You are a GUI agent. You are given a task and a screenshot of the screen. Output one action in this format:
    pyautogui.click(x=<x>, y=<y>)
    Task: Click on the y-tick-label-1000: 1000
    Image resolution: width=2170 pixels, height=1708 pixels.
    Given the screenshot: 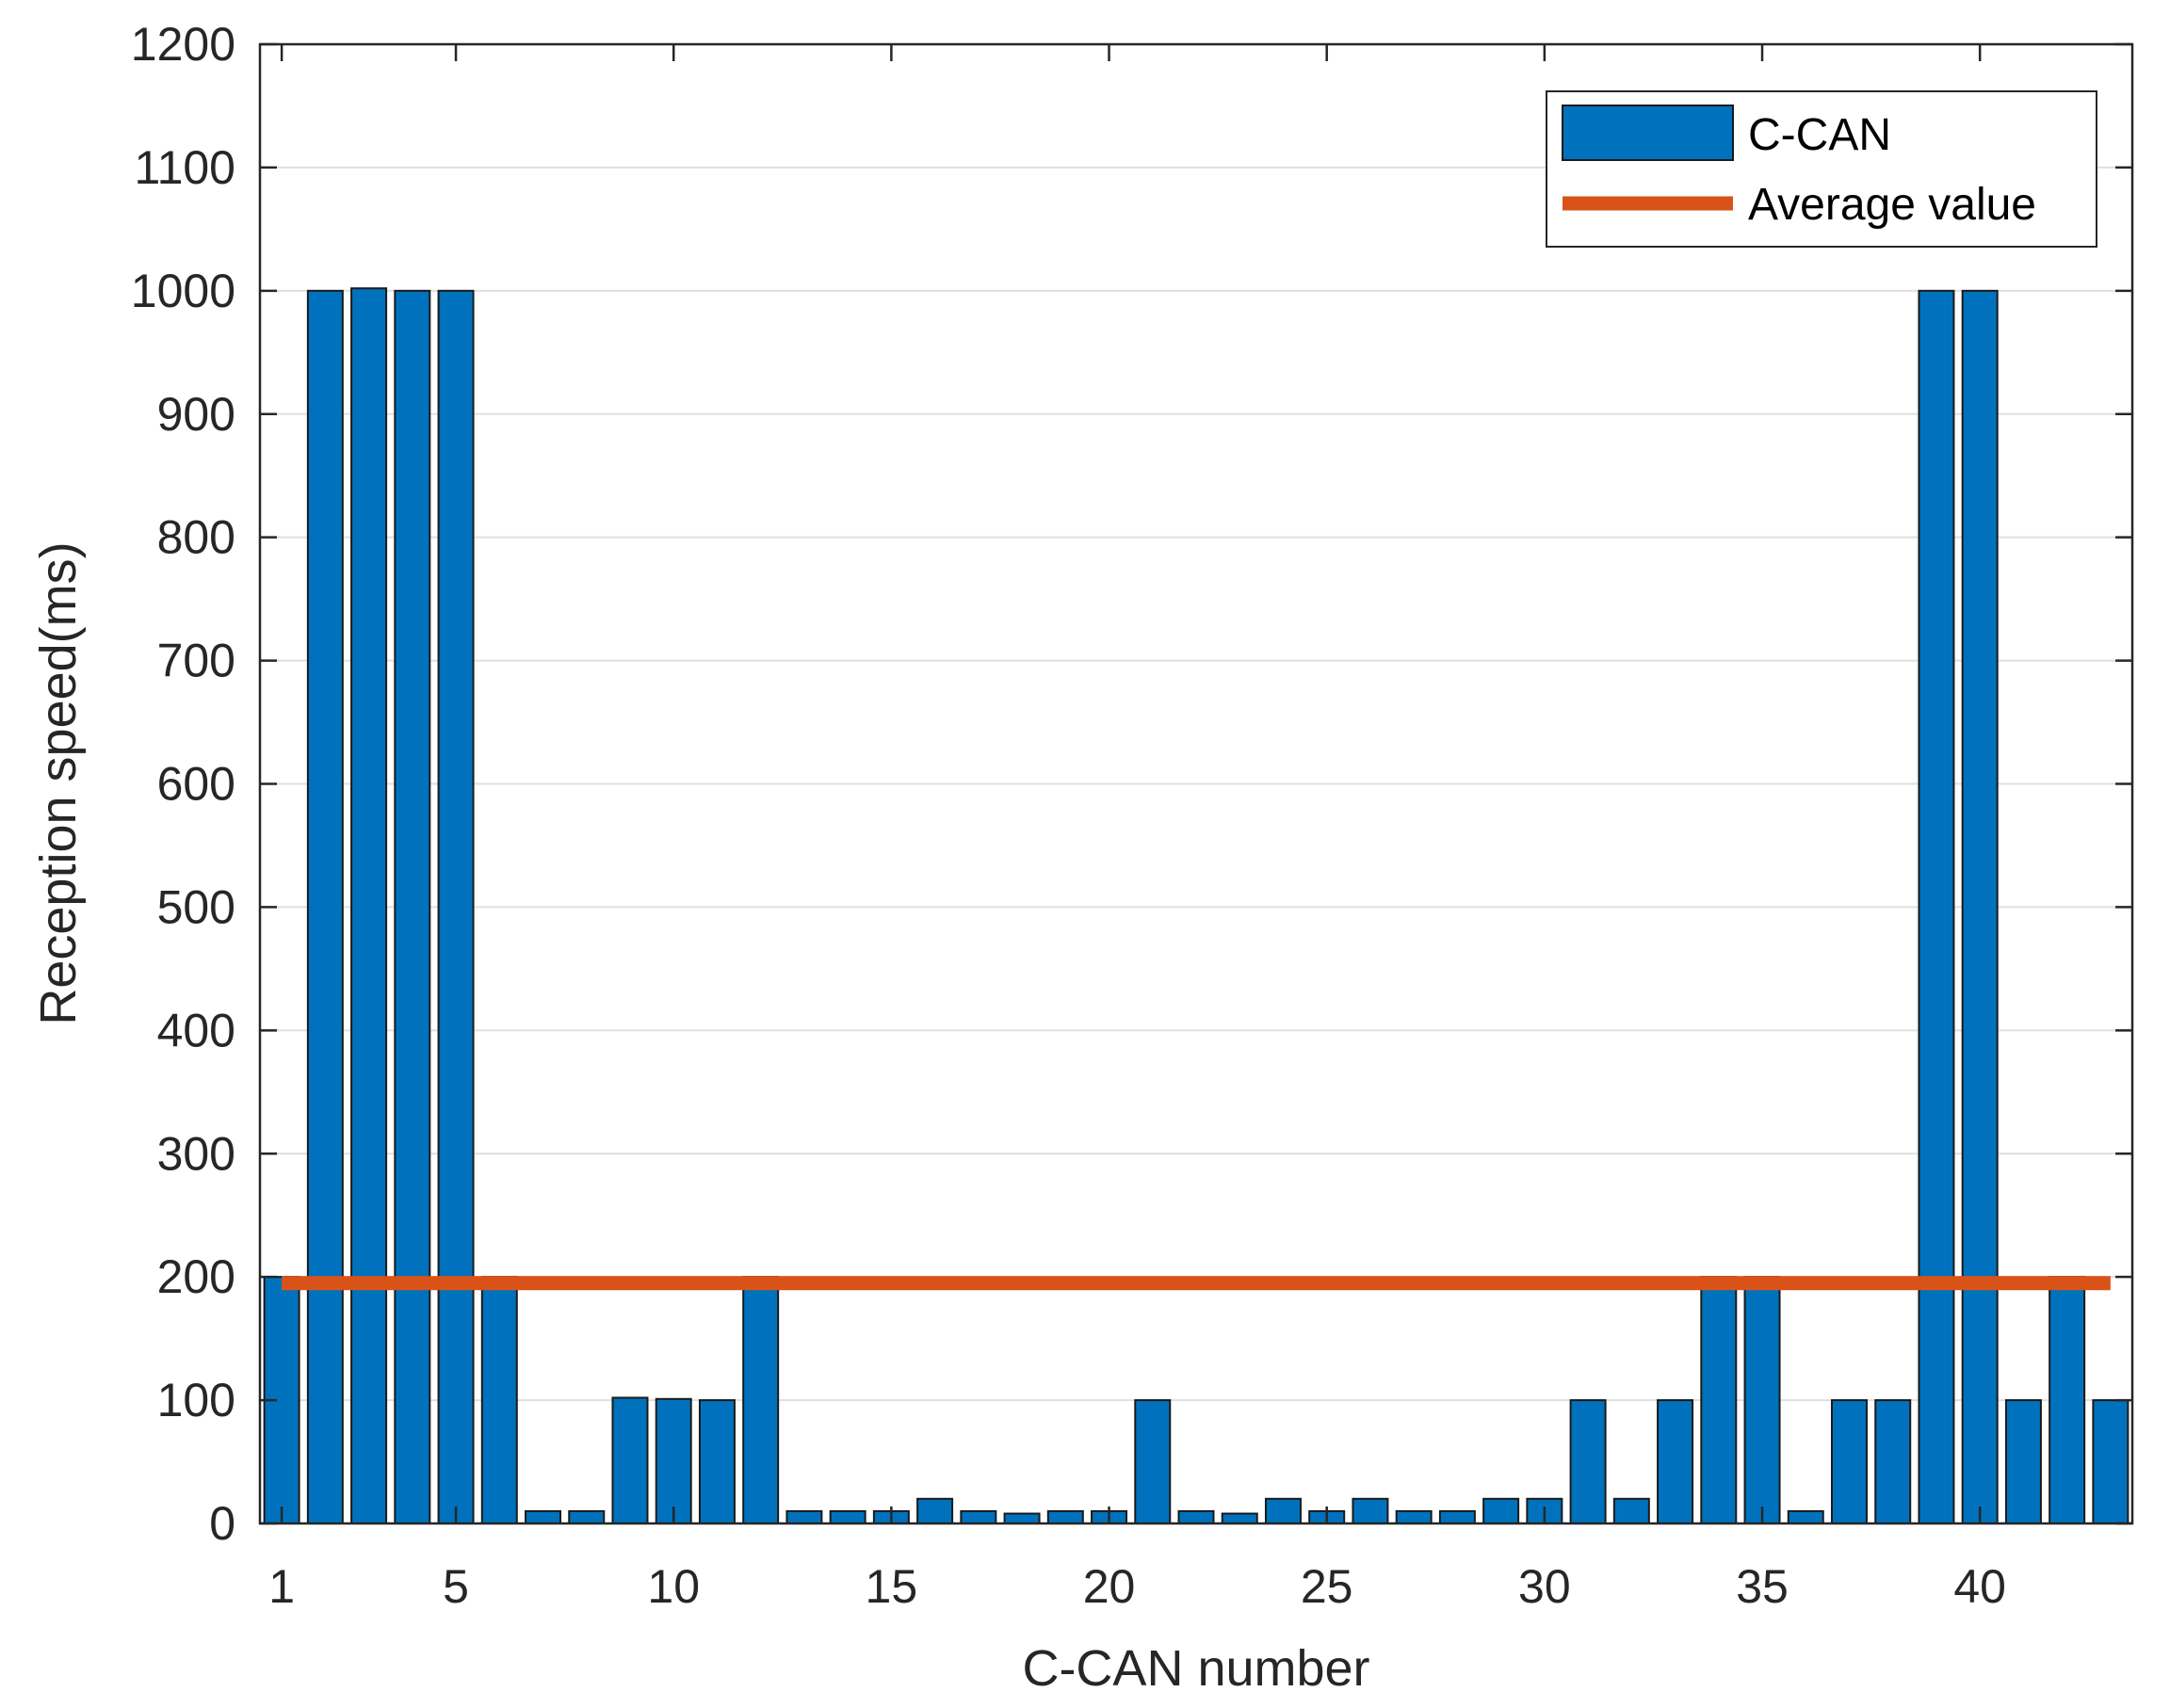 What is the action you would take?
    pyautogui.click(x=183, y=291)
    